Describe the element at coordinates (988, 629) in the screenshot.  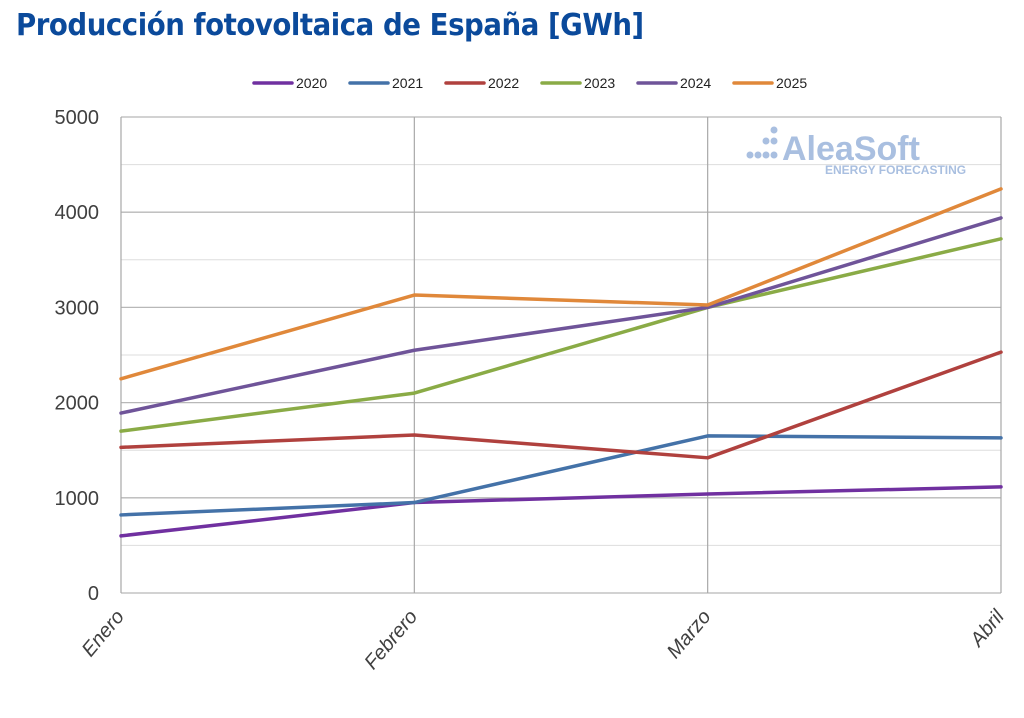
I see `x-tick-label: Abril` at that location.